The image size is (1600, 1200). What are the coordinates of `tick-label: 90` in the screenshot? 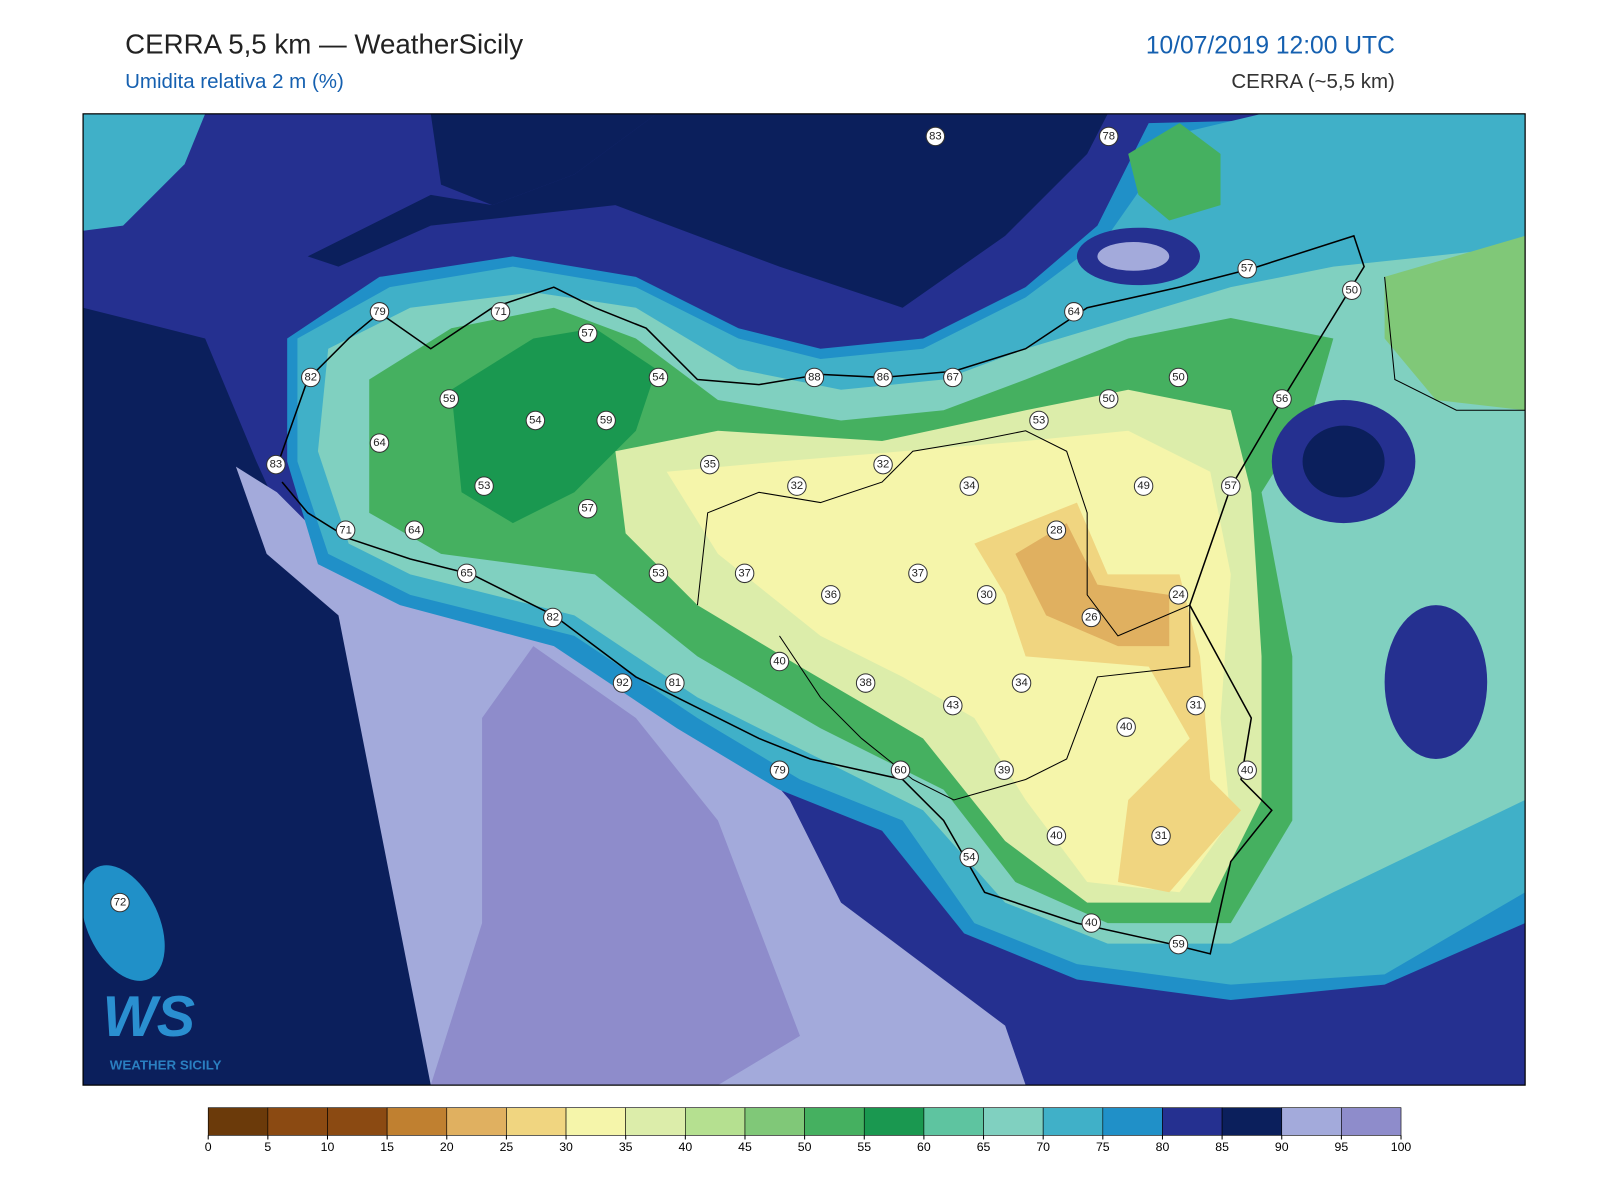 It's located at (1282, 1147).